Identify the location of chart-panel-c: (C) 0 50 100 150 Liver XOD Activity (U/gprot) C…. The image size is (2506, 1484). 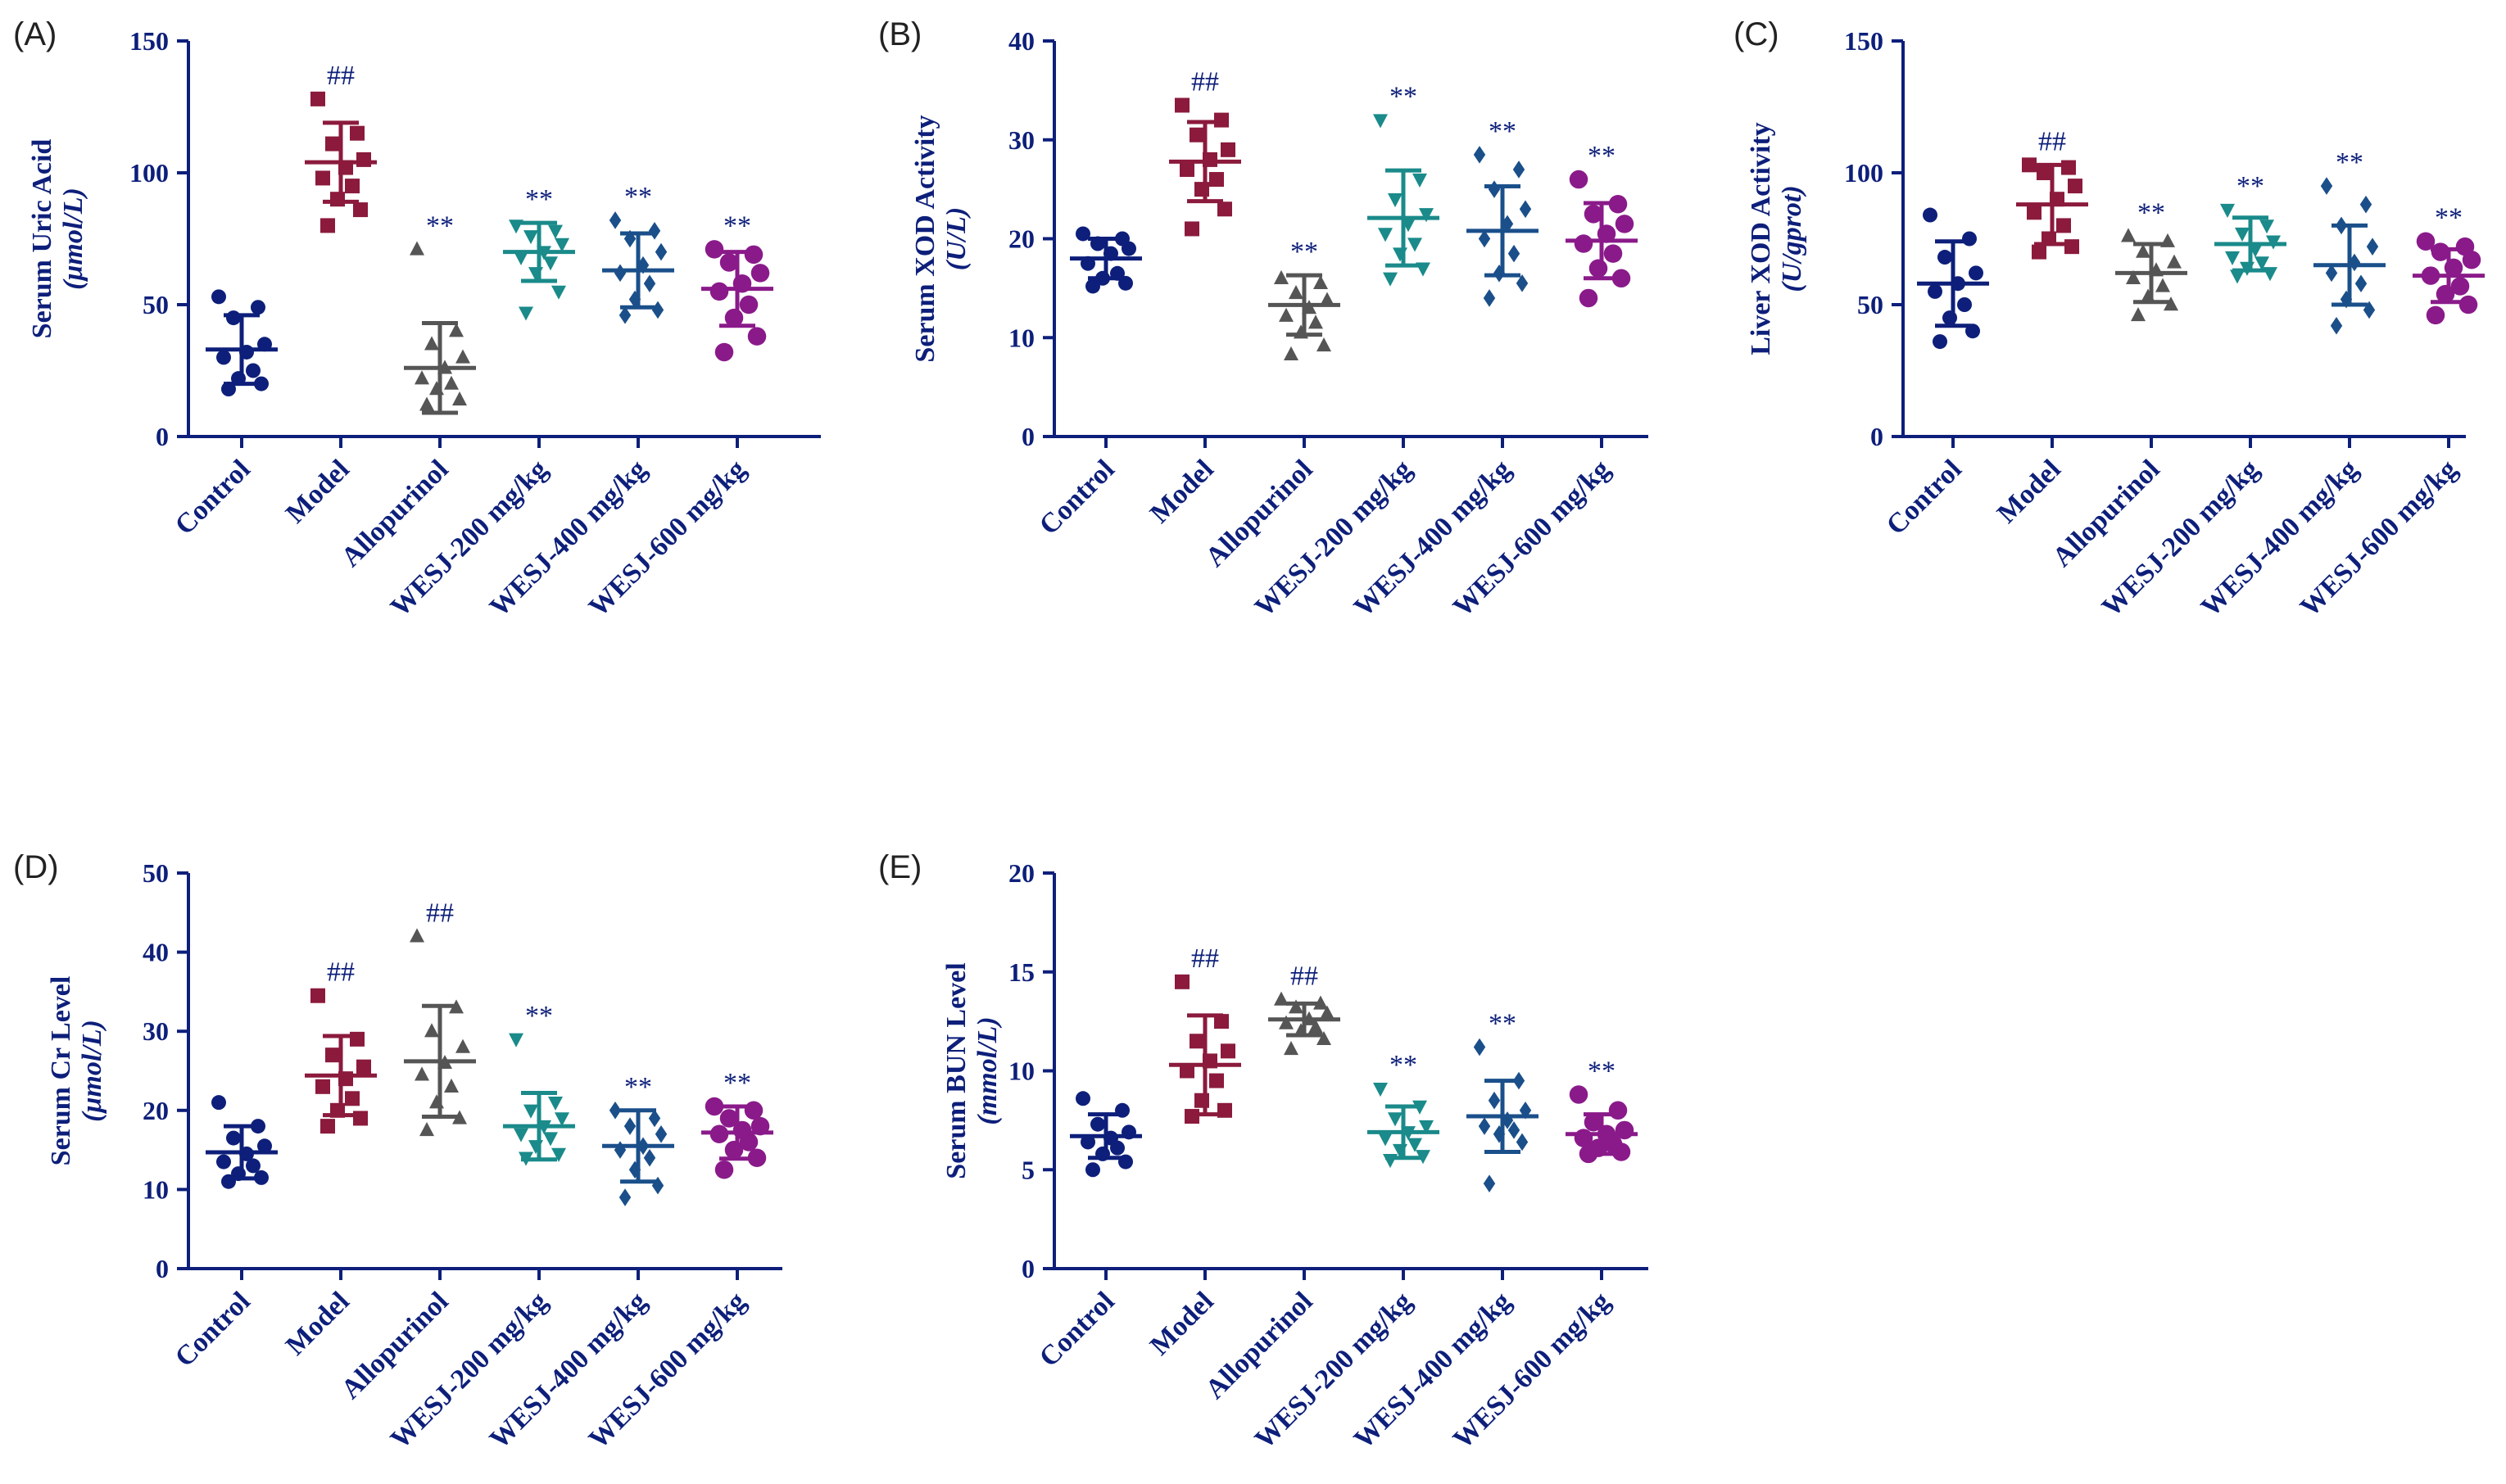
(2109, 319).